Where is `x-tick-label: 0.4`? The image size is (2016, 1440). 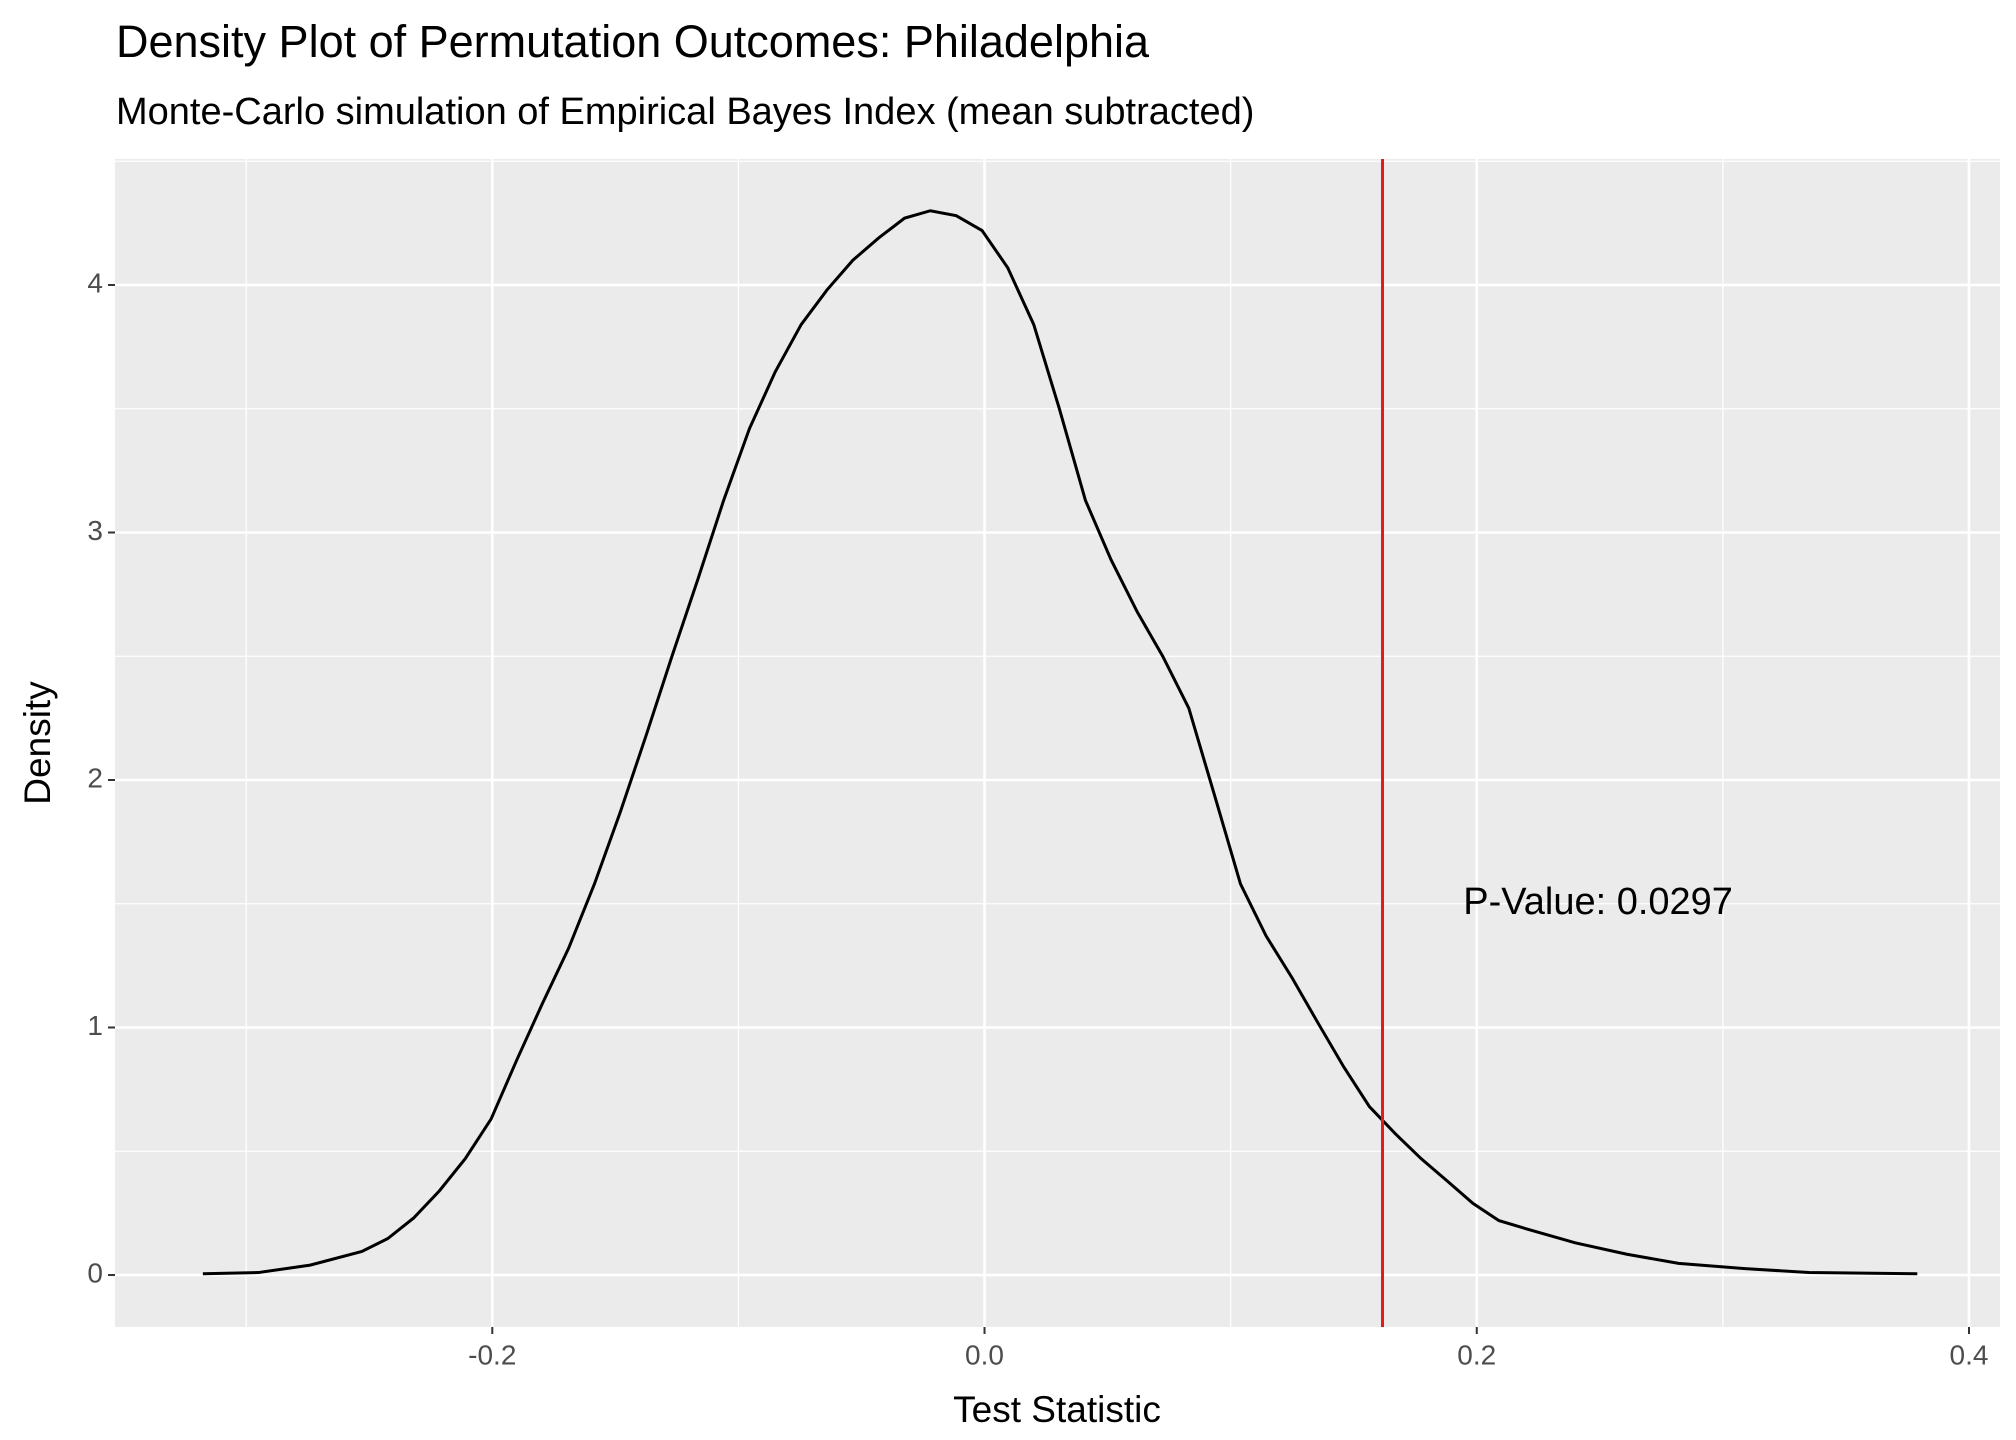 x-tick-label: 0.4 is located at coordinates (1969, 1354).